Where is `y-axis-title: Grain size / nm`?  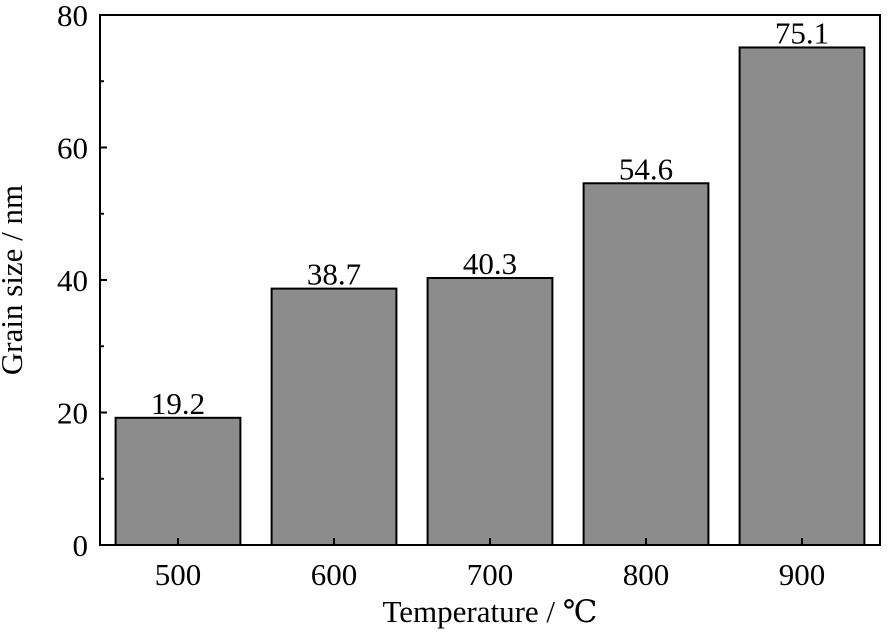
y-axis-title: Grain size / nm is located at coordinates (14, 280).